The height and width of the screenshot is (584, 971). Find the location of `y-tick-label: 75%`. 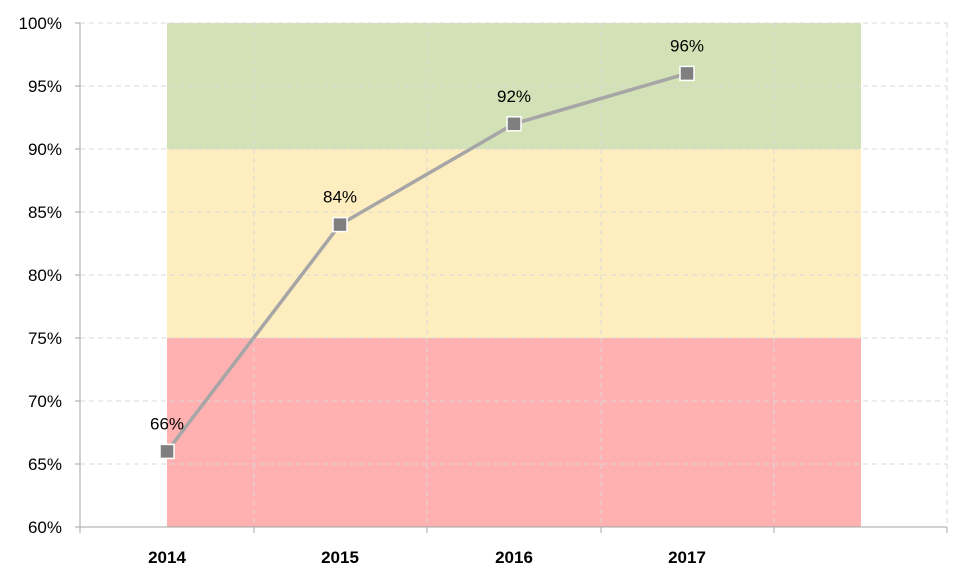

y-tick-label: 75% is located at coordinates (45, 338).